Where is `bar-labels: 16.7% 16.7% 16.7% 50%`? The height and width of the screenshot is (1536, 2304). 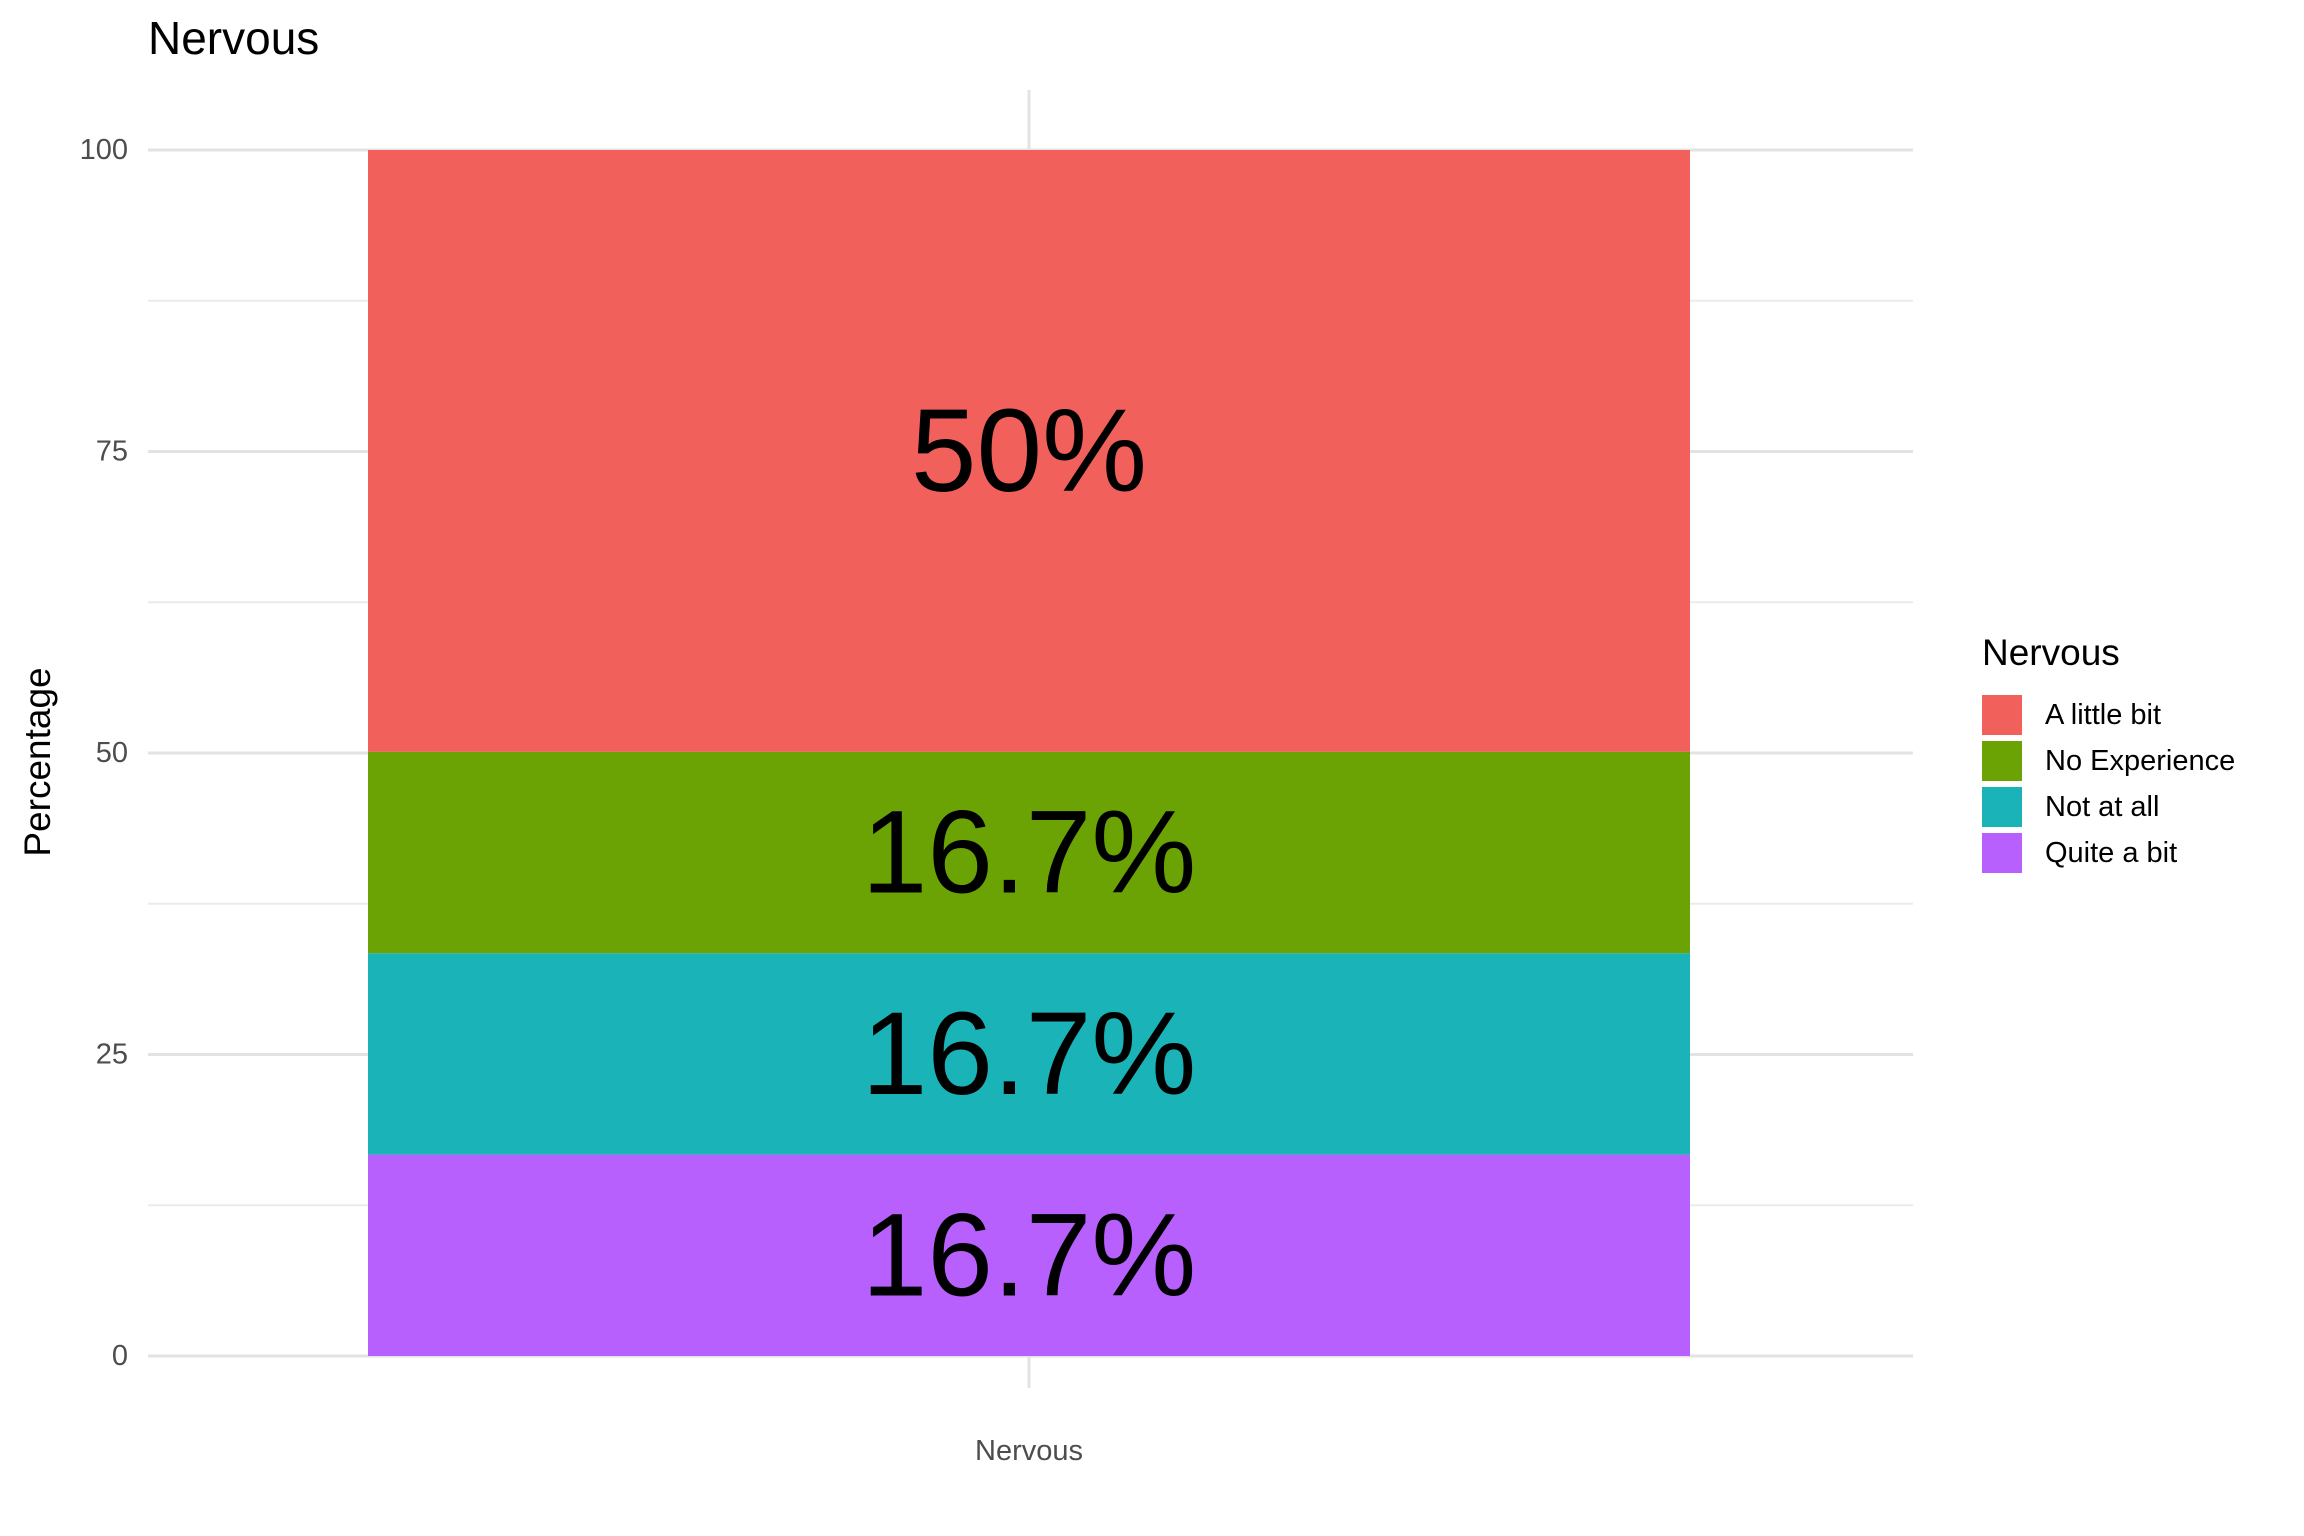
bar-labels: 16.7% 16.7% 16.7% 50% is located at coordinates (1029, 853).